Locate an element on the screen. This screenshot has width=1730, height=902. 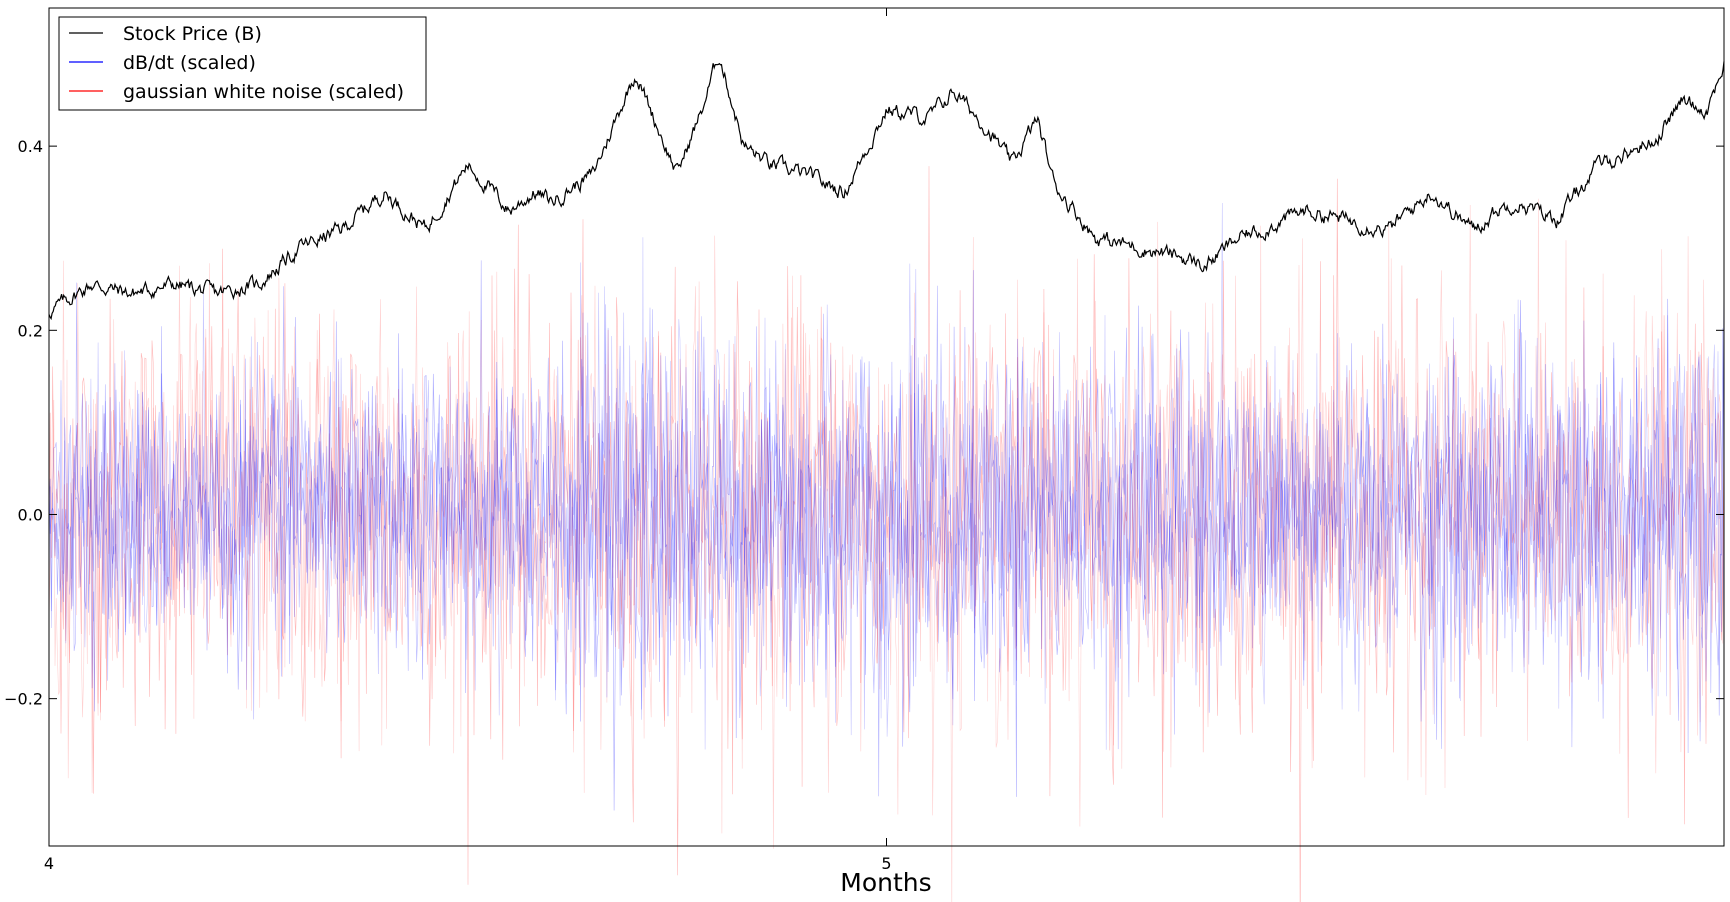
y-tick-label: 0.0 is located at coordinates (30, 514).